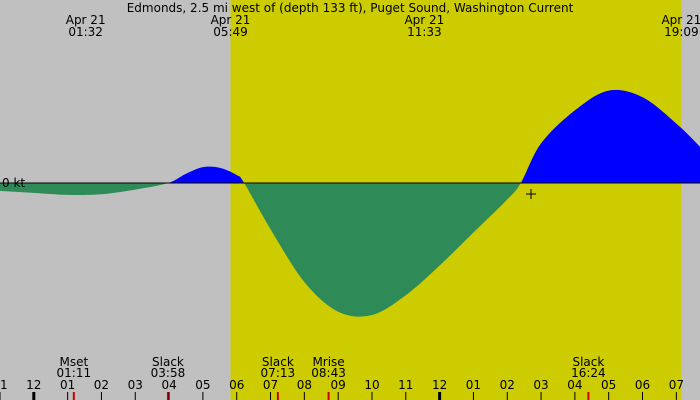  Describe the element at coordinates (588, 373) in the screenshot. I see `bottom-event-time: 16:24` at that location.